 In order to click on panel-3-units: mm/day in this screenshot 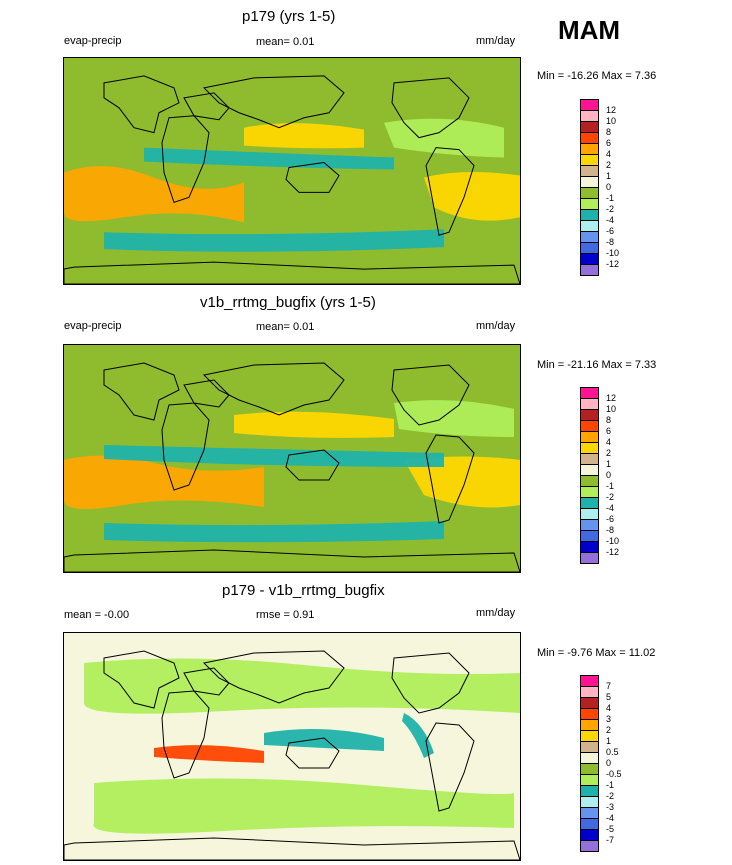, I will do `click(496, 613)`.